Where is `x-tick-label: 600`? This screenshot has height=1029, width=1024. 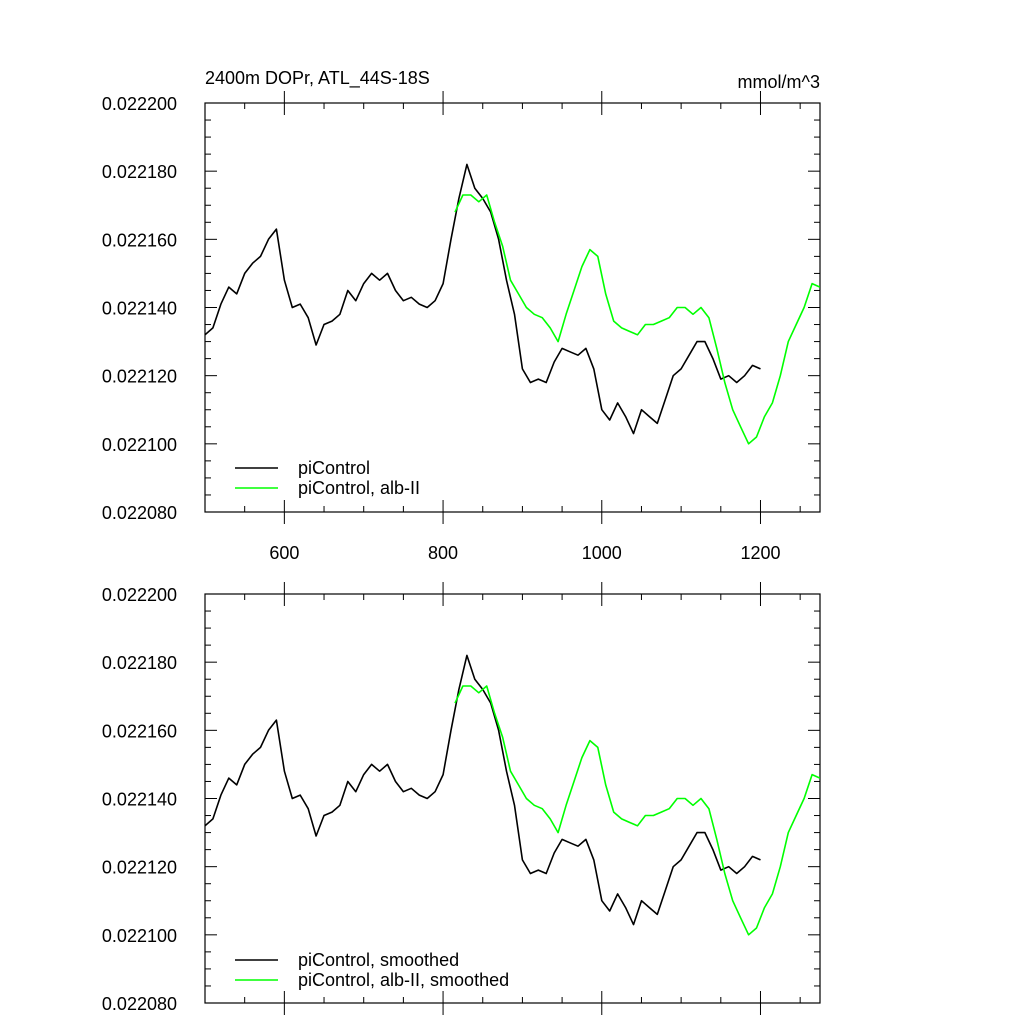
x-tick-label: 600 is located at coordinates (284, 553).